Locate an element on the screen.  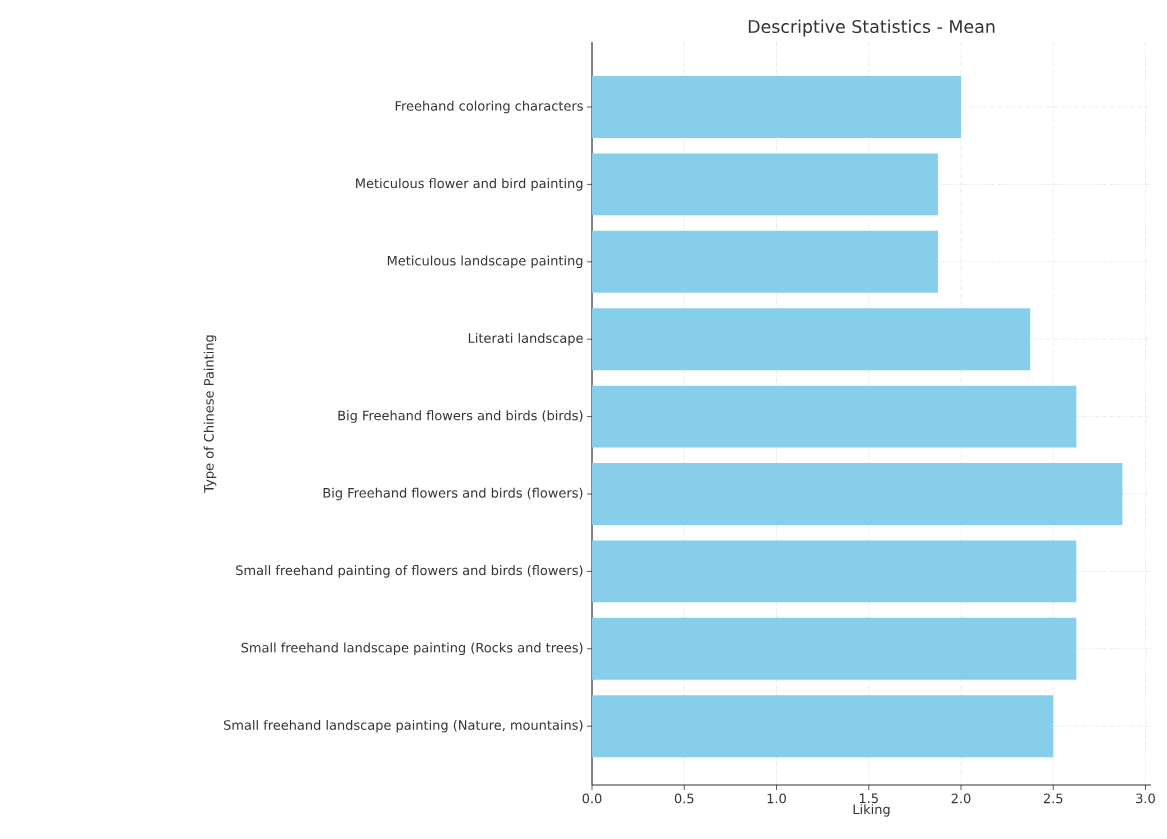
y-tick-label: Small freehand landscape painting (Nature, mountains) is located at coordinates (403, 726).